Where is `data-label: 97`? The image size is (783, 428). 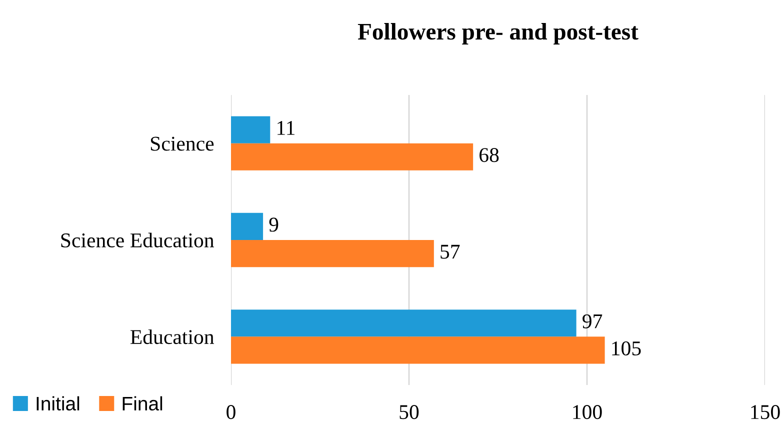
data-label: 97 is located at coordinates (592, 321).